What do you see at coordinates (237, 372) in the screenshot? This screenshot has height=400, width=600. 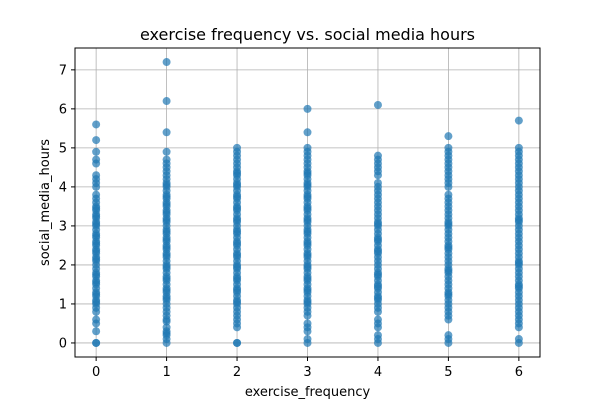 I see `x-tick-label: 2` at bounding box center [237, 372].